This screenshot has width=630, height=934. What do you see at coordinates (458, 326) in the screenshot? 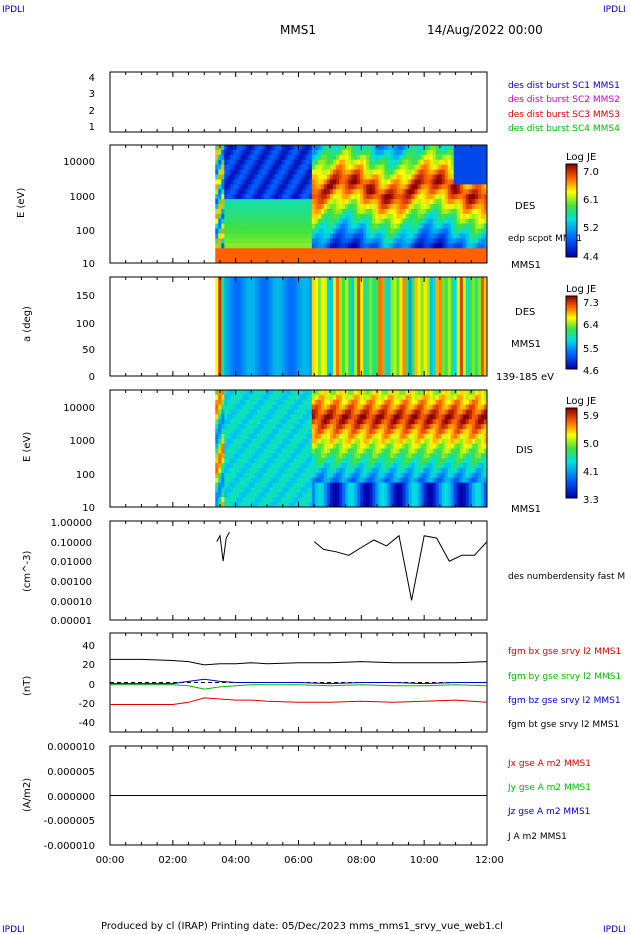
I see `des-pitch-cell` at bounding box center [458, 326].